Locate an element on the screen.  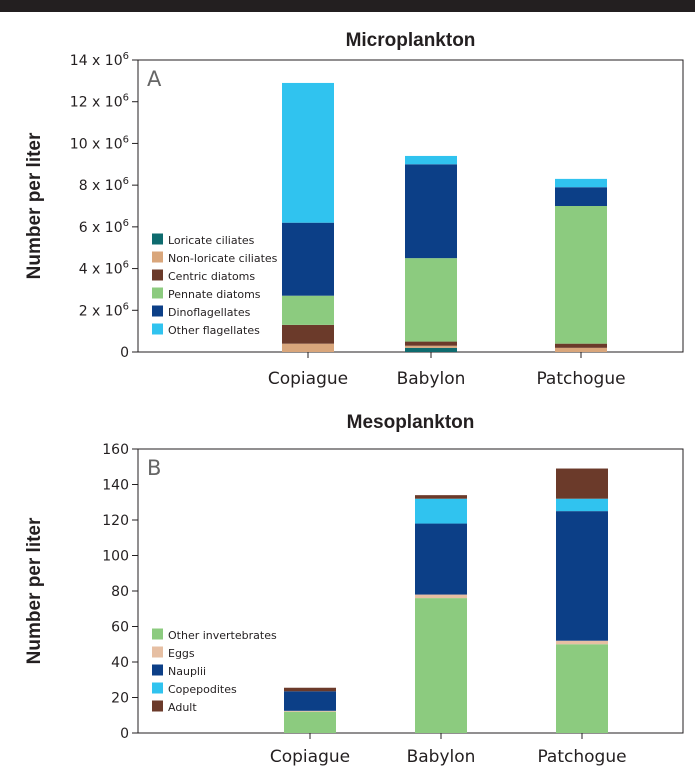
chart-2-panel-label: B is located at coordinates (154, 468).